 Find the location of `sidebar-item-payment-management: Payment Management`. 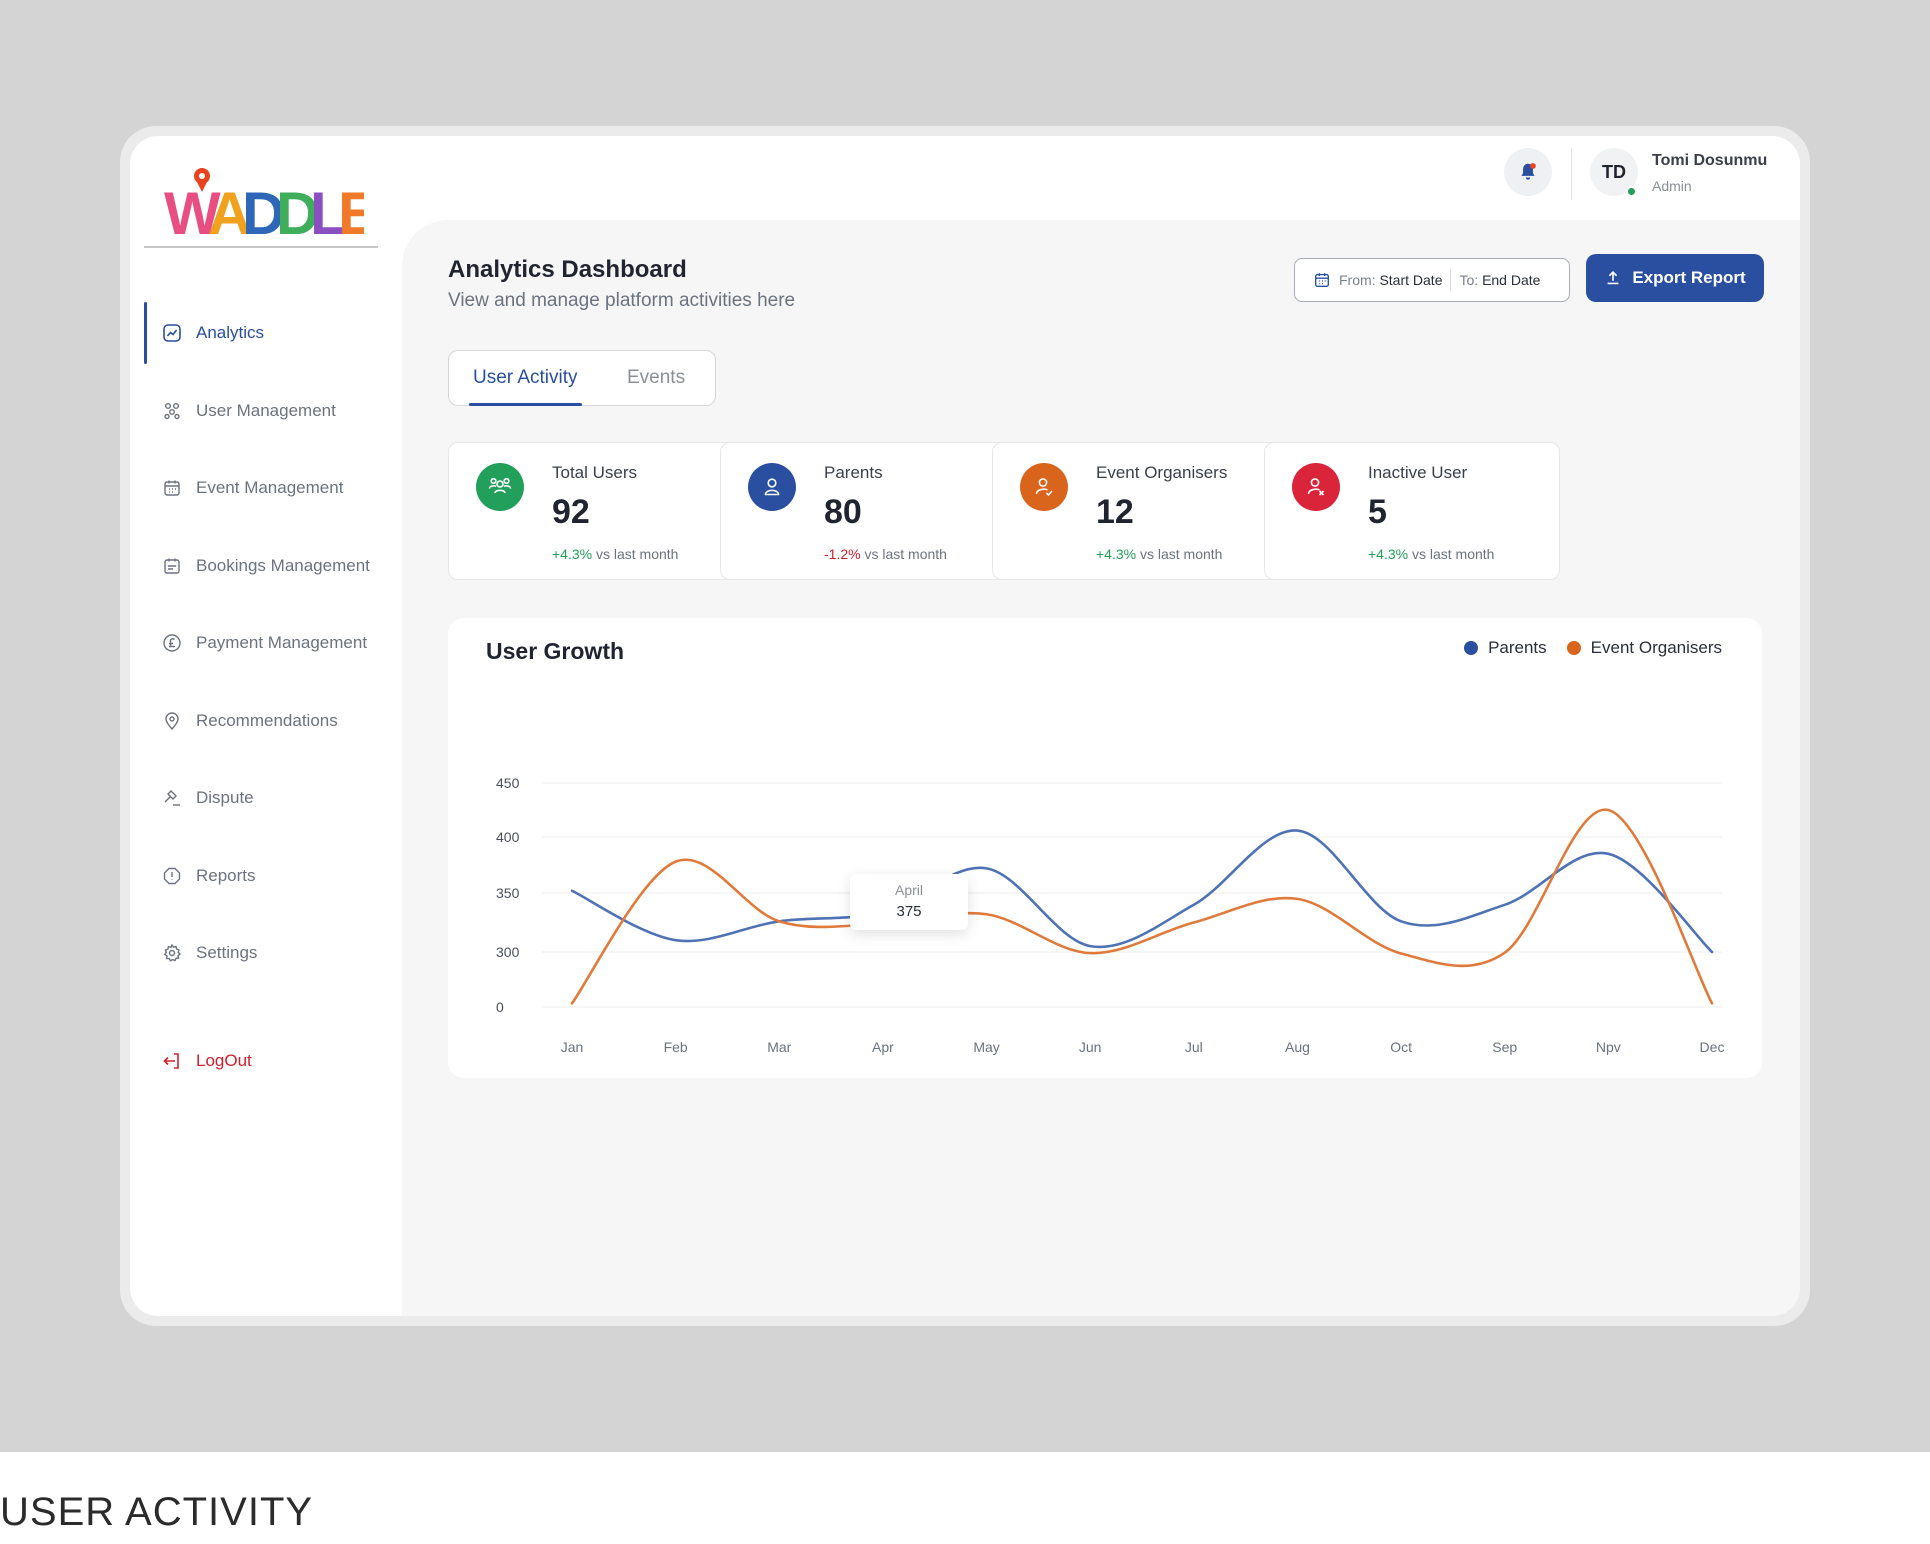

sidebar-item-payment-management: Payment Management is located at coordinates (269, 643).